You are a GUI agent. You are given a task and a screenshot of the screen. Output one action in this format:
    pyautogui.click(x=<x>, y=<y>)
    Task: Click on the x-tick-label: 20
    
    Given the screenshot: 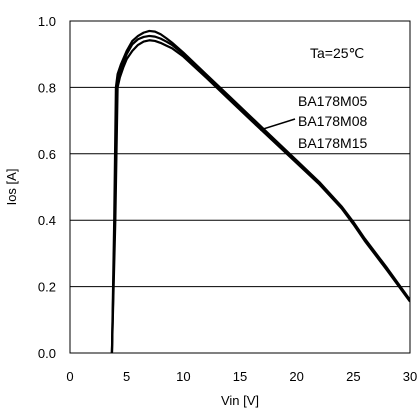 What is the action you would take?
    pyautogui.click(x=296, y=376)
    